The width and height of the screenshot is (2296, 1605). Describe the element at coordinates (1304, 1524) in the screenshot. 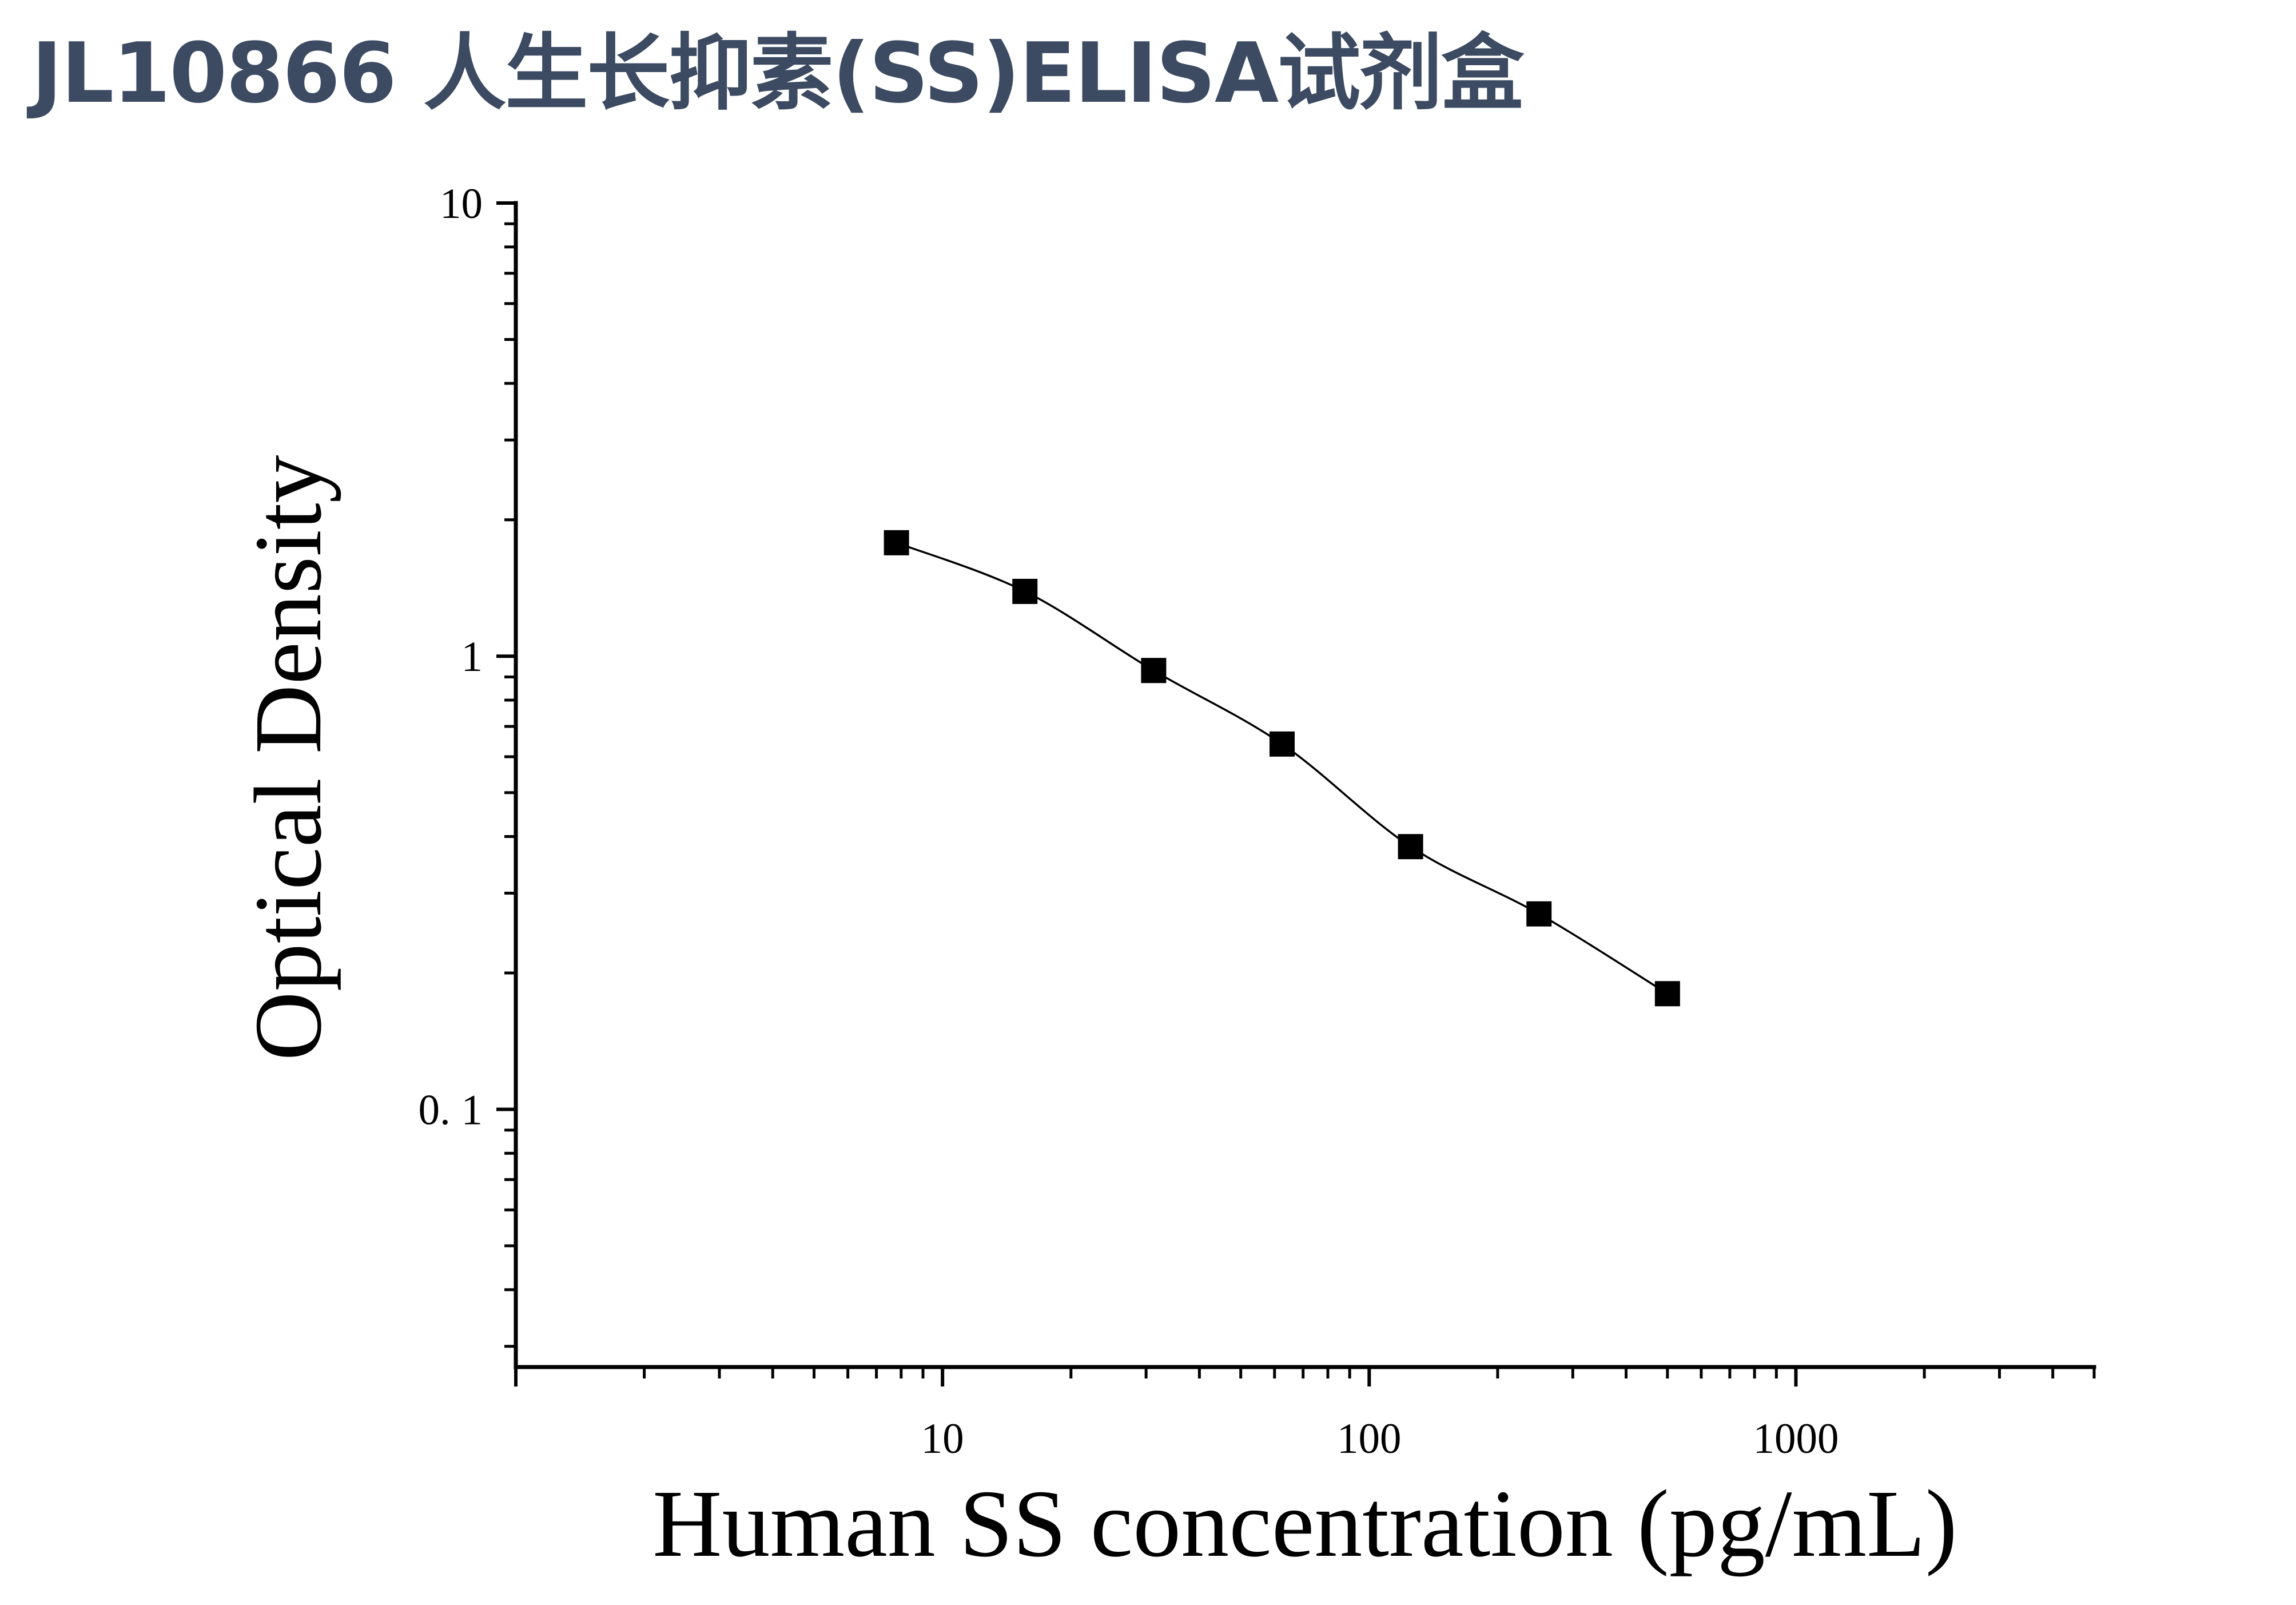

I see `x-axis-title: Human SS concentration (pg/mL)` at that location.